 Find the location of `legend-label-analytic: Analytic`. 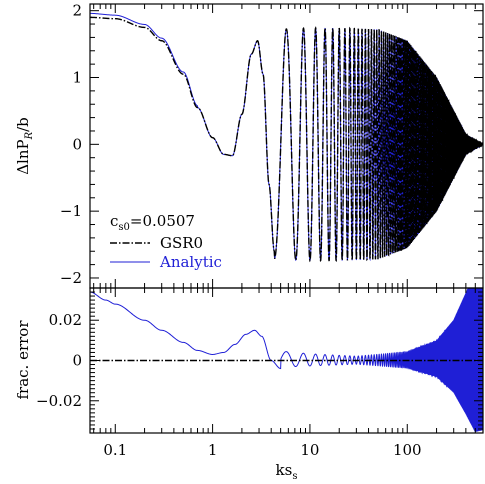

legend-label-analytic: Analytic is located at coordinates (190, 262).